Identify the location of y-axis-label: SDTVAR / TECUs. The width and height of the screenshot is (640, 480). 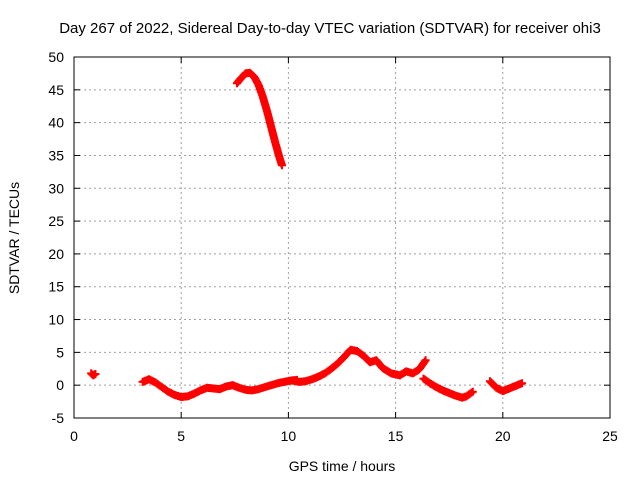
(14, 238).